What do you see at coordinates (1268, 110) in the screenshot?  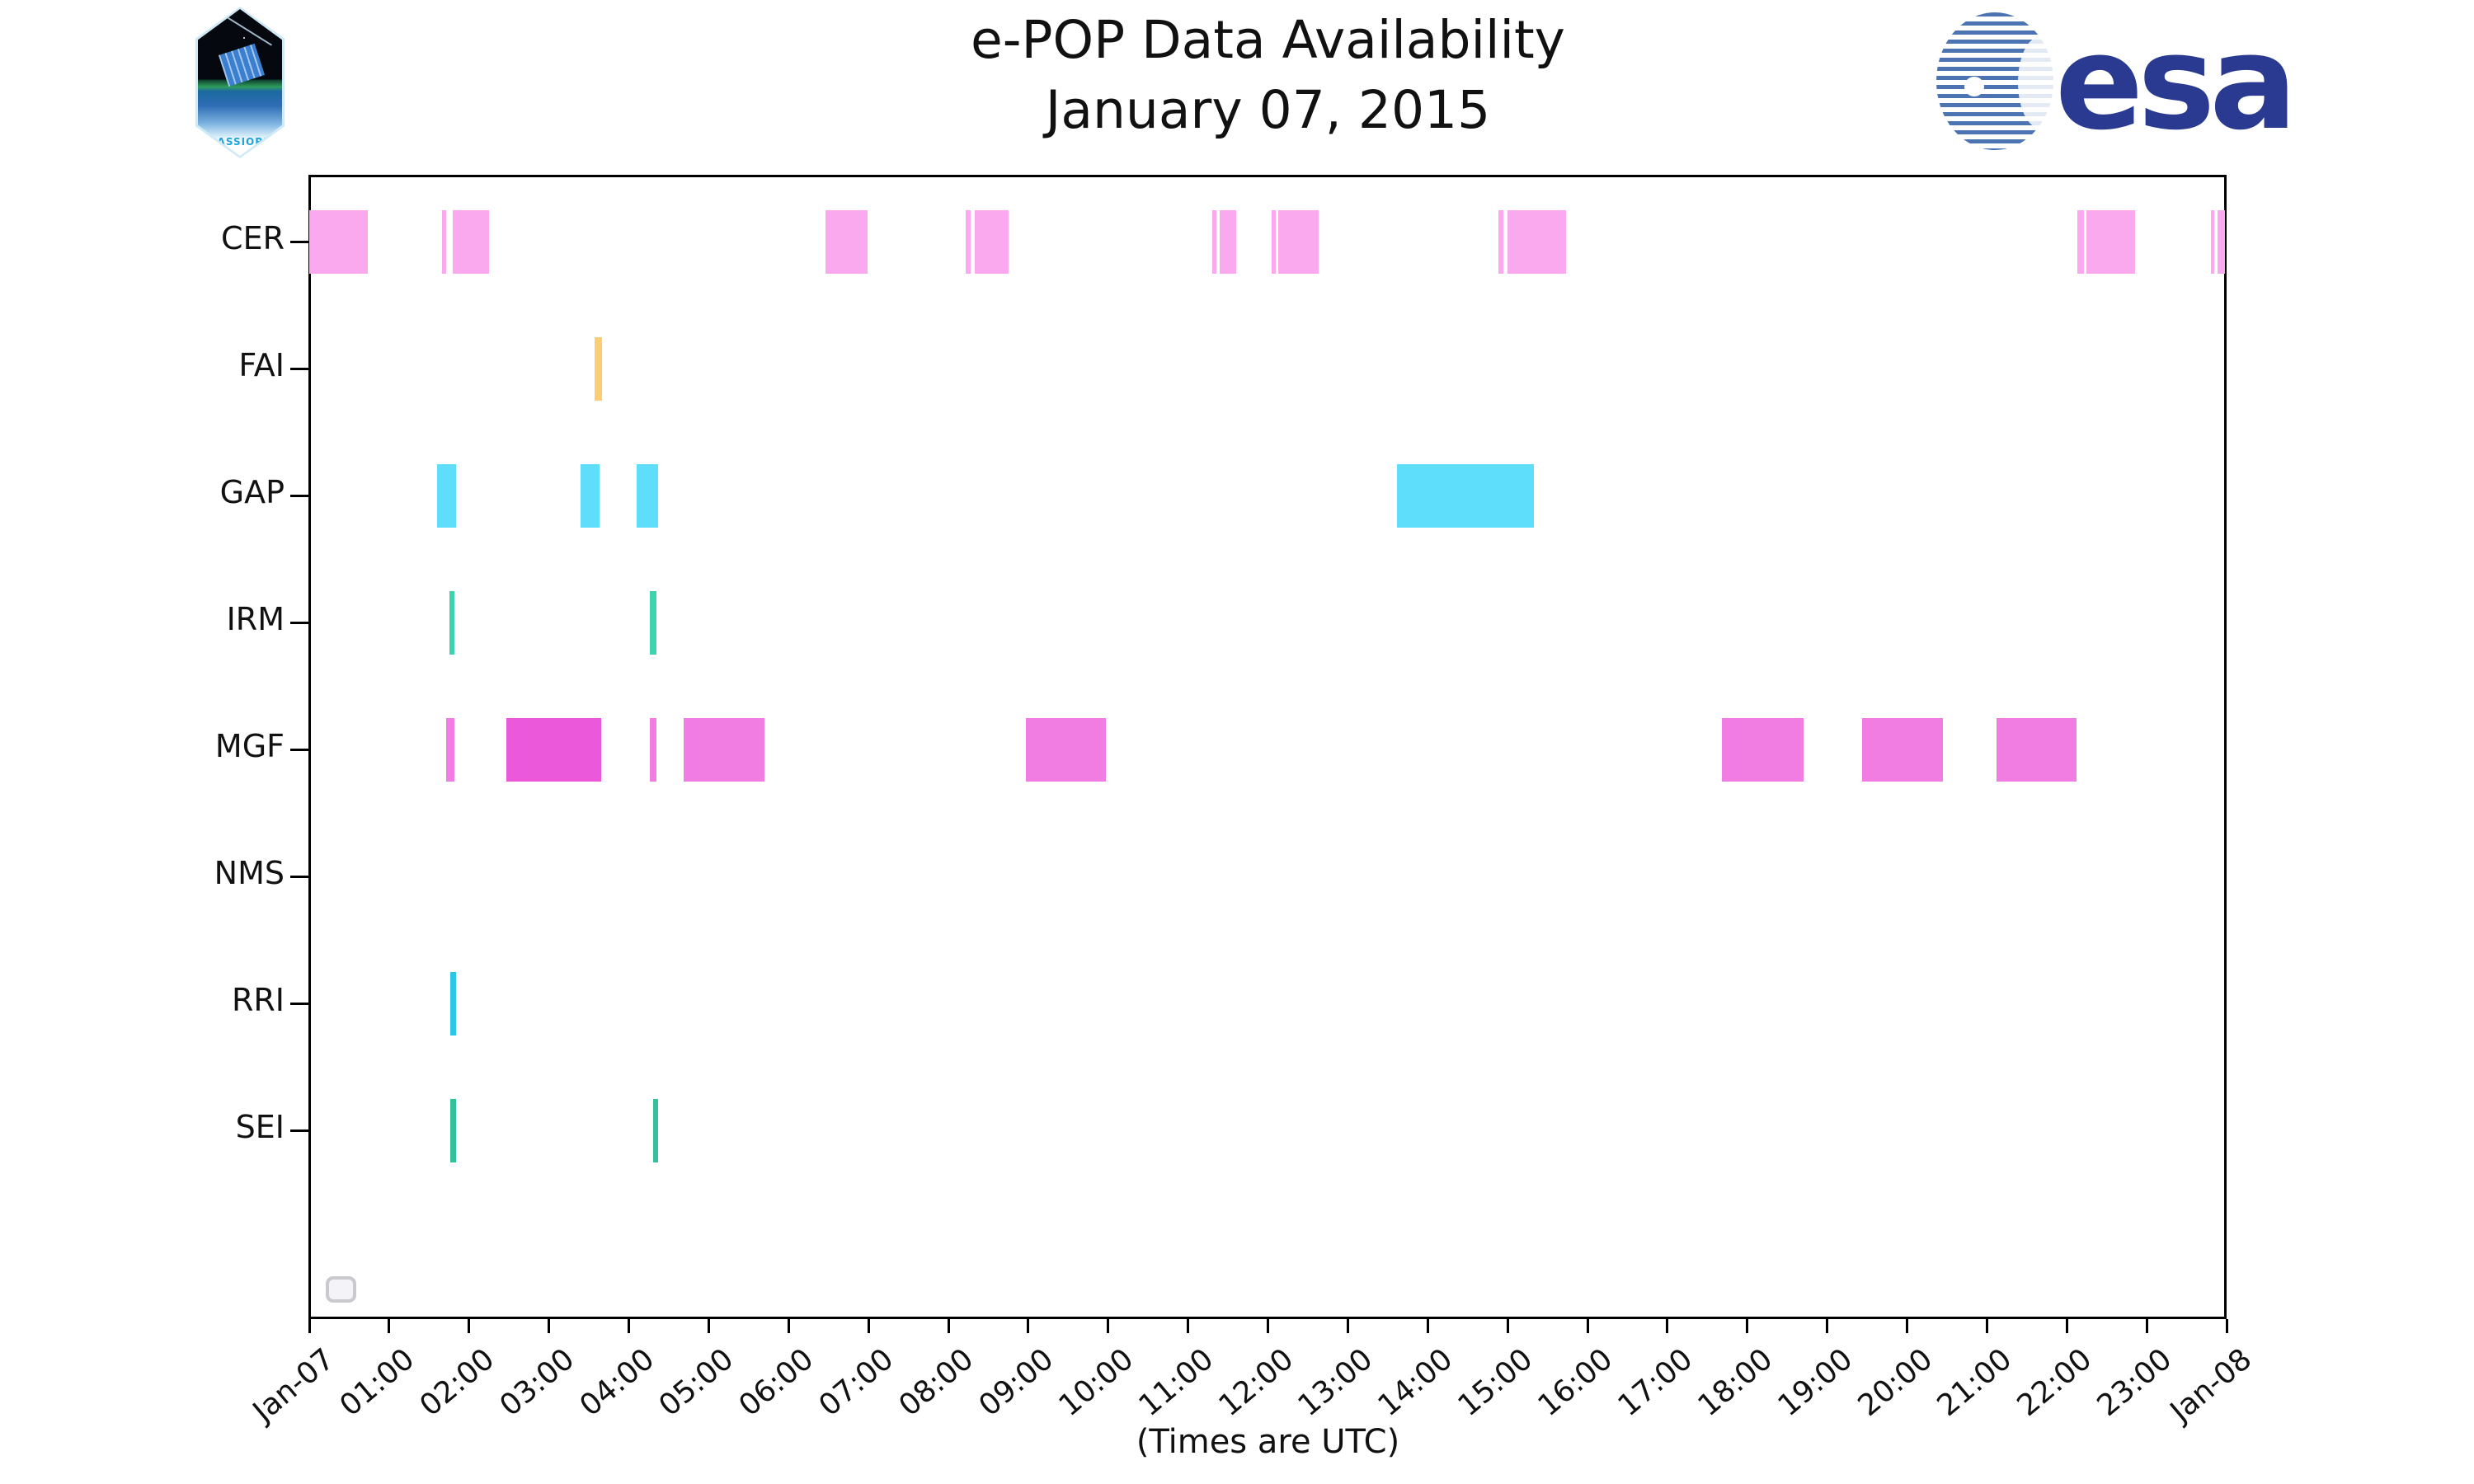 I see `chart-subtitle: January 07, 2015` at bounding box center [1268, 110].